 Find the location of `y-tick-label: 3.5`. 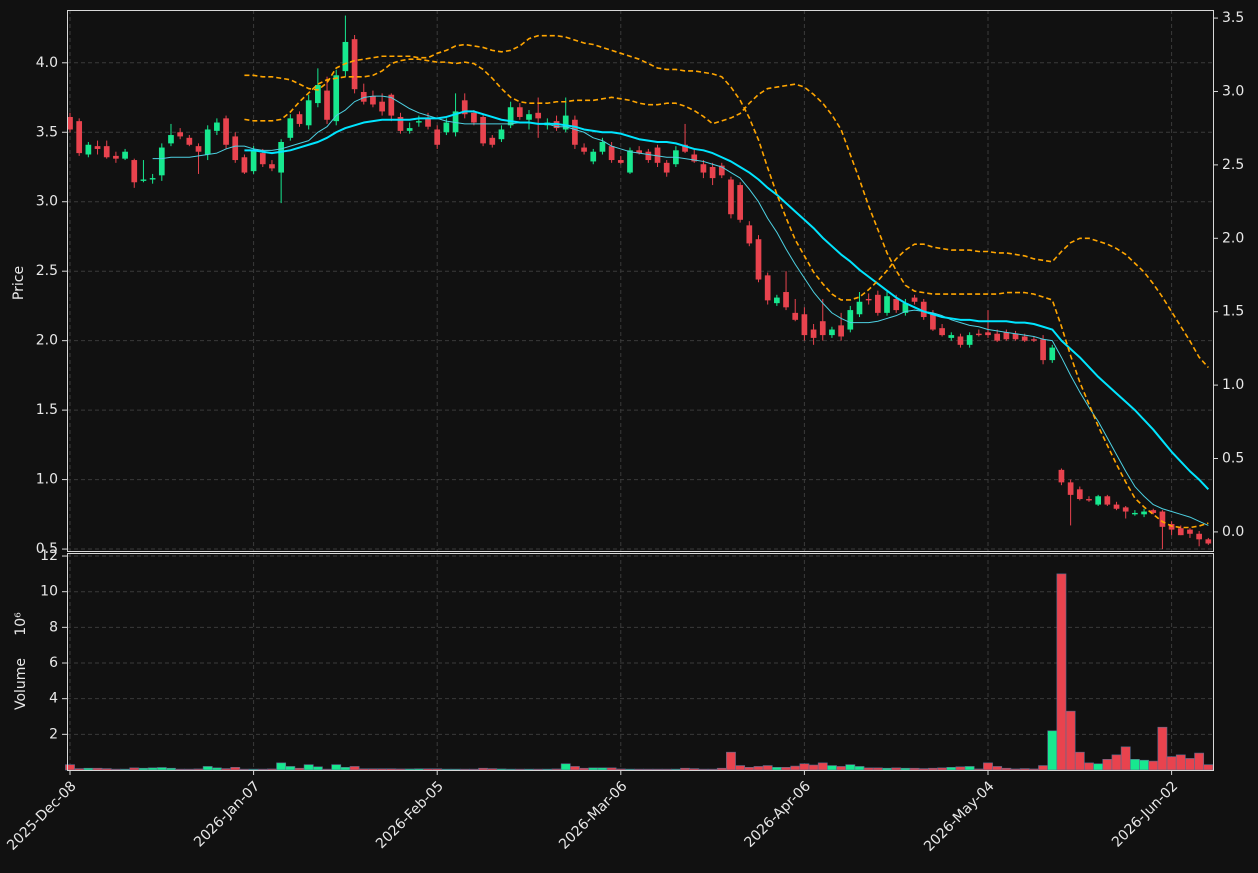

y-tick-label: 3.5 is located at coordinates (47, 132).